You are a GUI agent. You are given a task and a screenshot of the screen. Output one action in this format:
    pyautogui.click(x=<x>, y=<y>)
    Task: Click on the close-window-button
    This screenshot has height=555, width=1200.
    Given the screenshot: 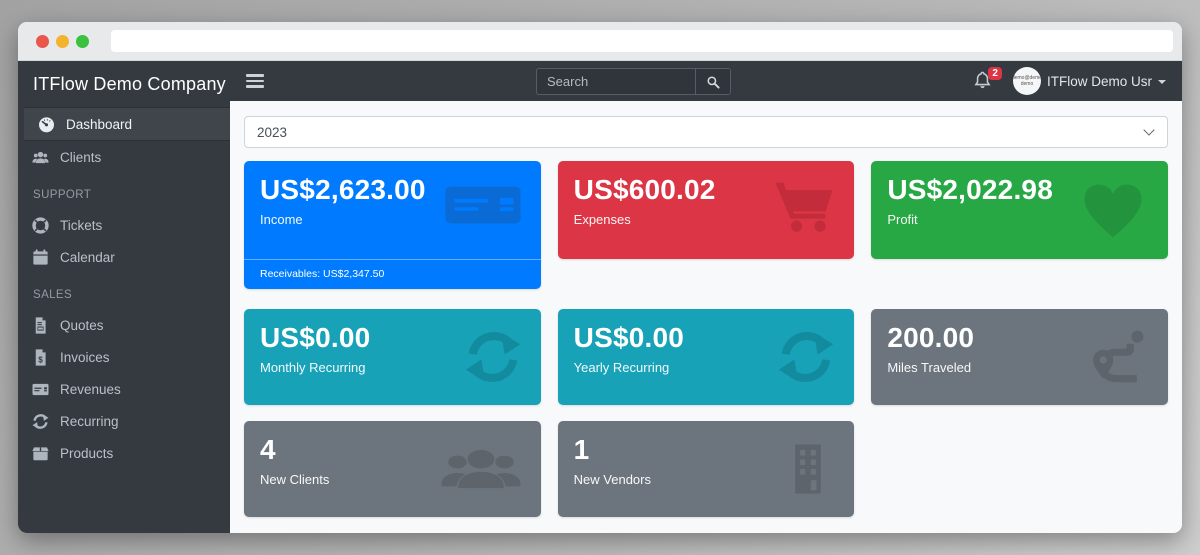 What is the action you would take?
    pyautogui.click(x=42, y=41)
    